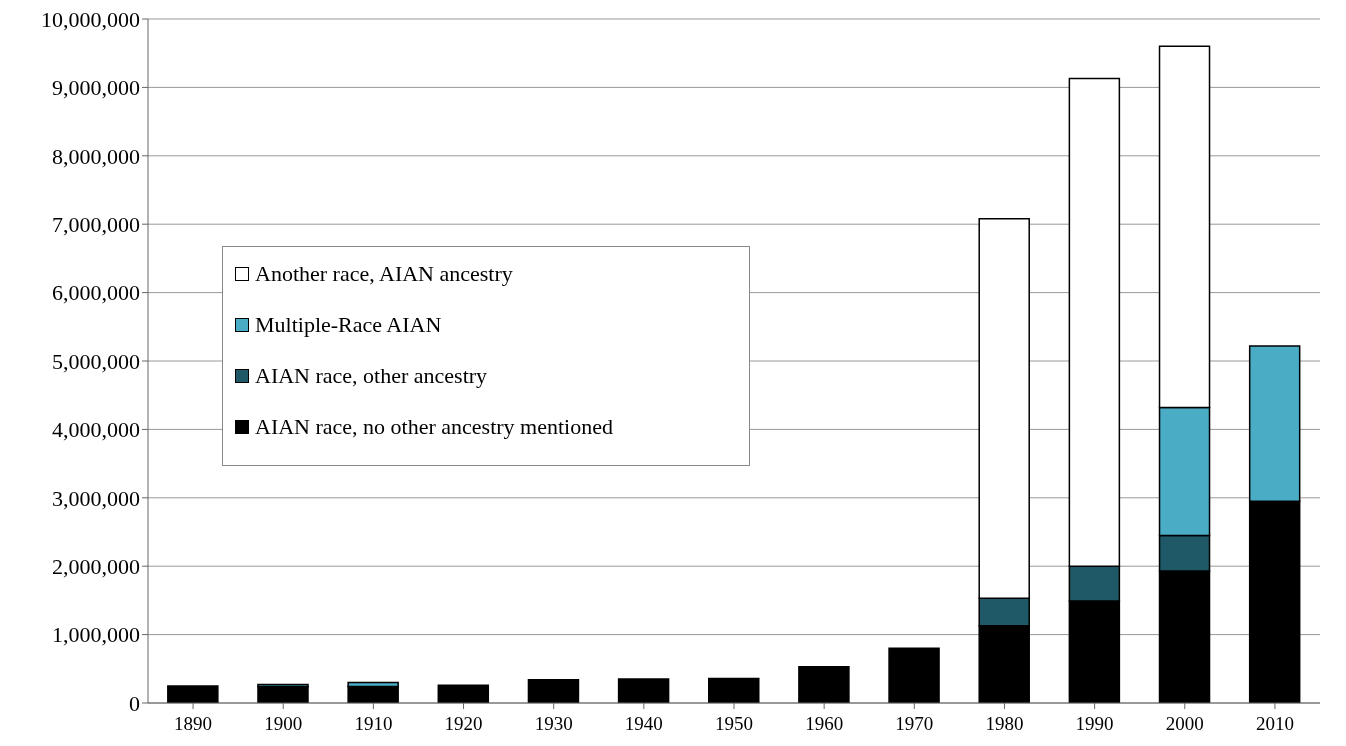 This screenshot has height=746, width=1346. Describe the element at coordinates (463, 724) in the screenshot. I see `x-tick-label: 1920` at that location.